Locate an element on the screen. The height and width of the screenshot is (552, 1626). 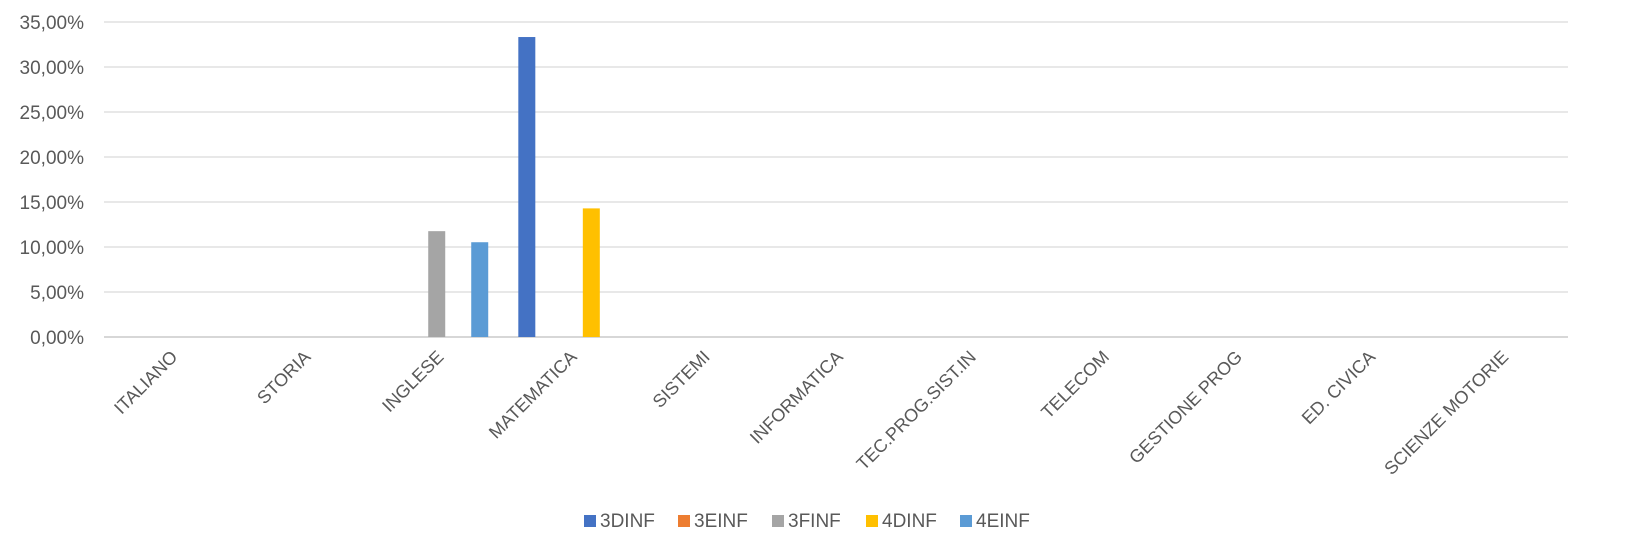
bar-3DINF-matematica is located at coordinates (527, 187).